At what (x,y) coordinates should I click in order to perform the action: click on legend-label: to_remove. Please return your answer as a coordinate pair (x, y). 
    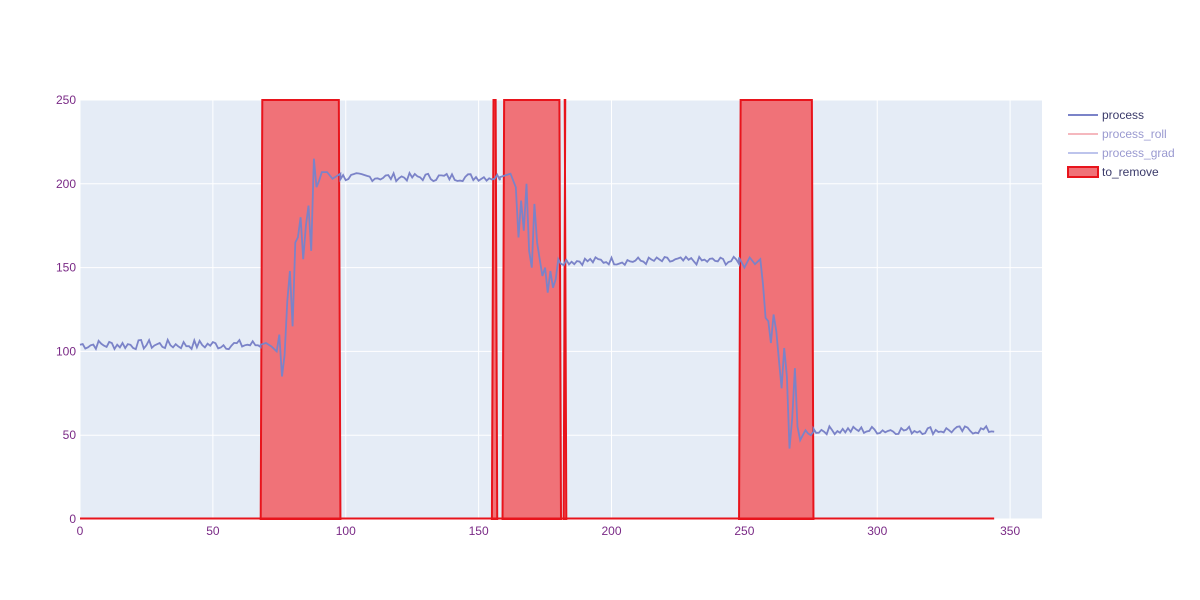
    Looking at the image, I should click on (1130, 172).